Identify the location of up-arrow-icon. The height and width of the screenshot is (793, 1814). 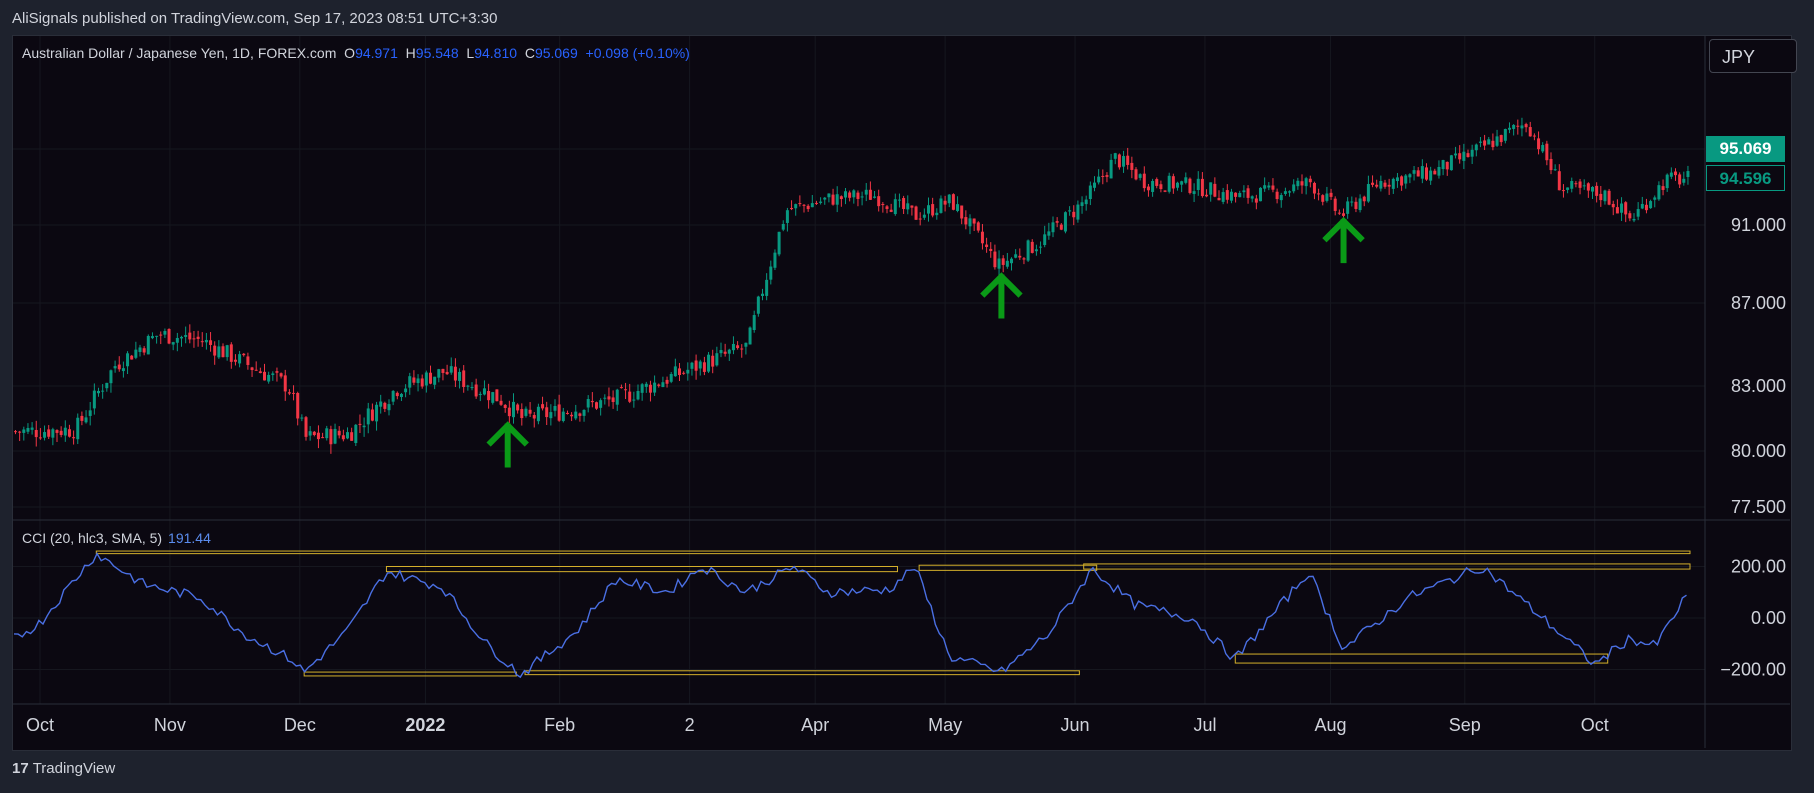
(1001, 295).